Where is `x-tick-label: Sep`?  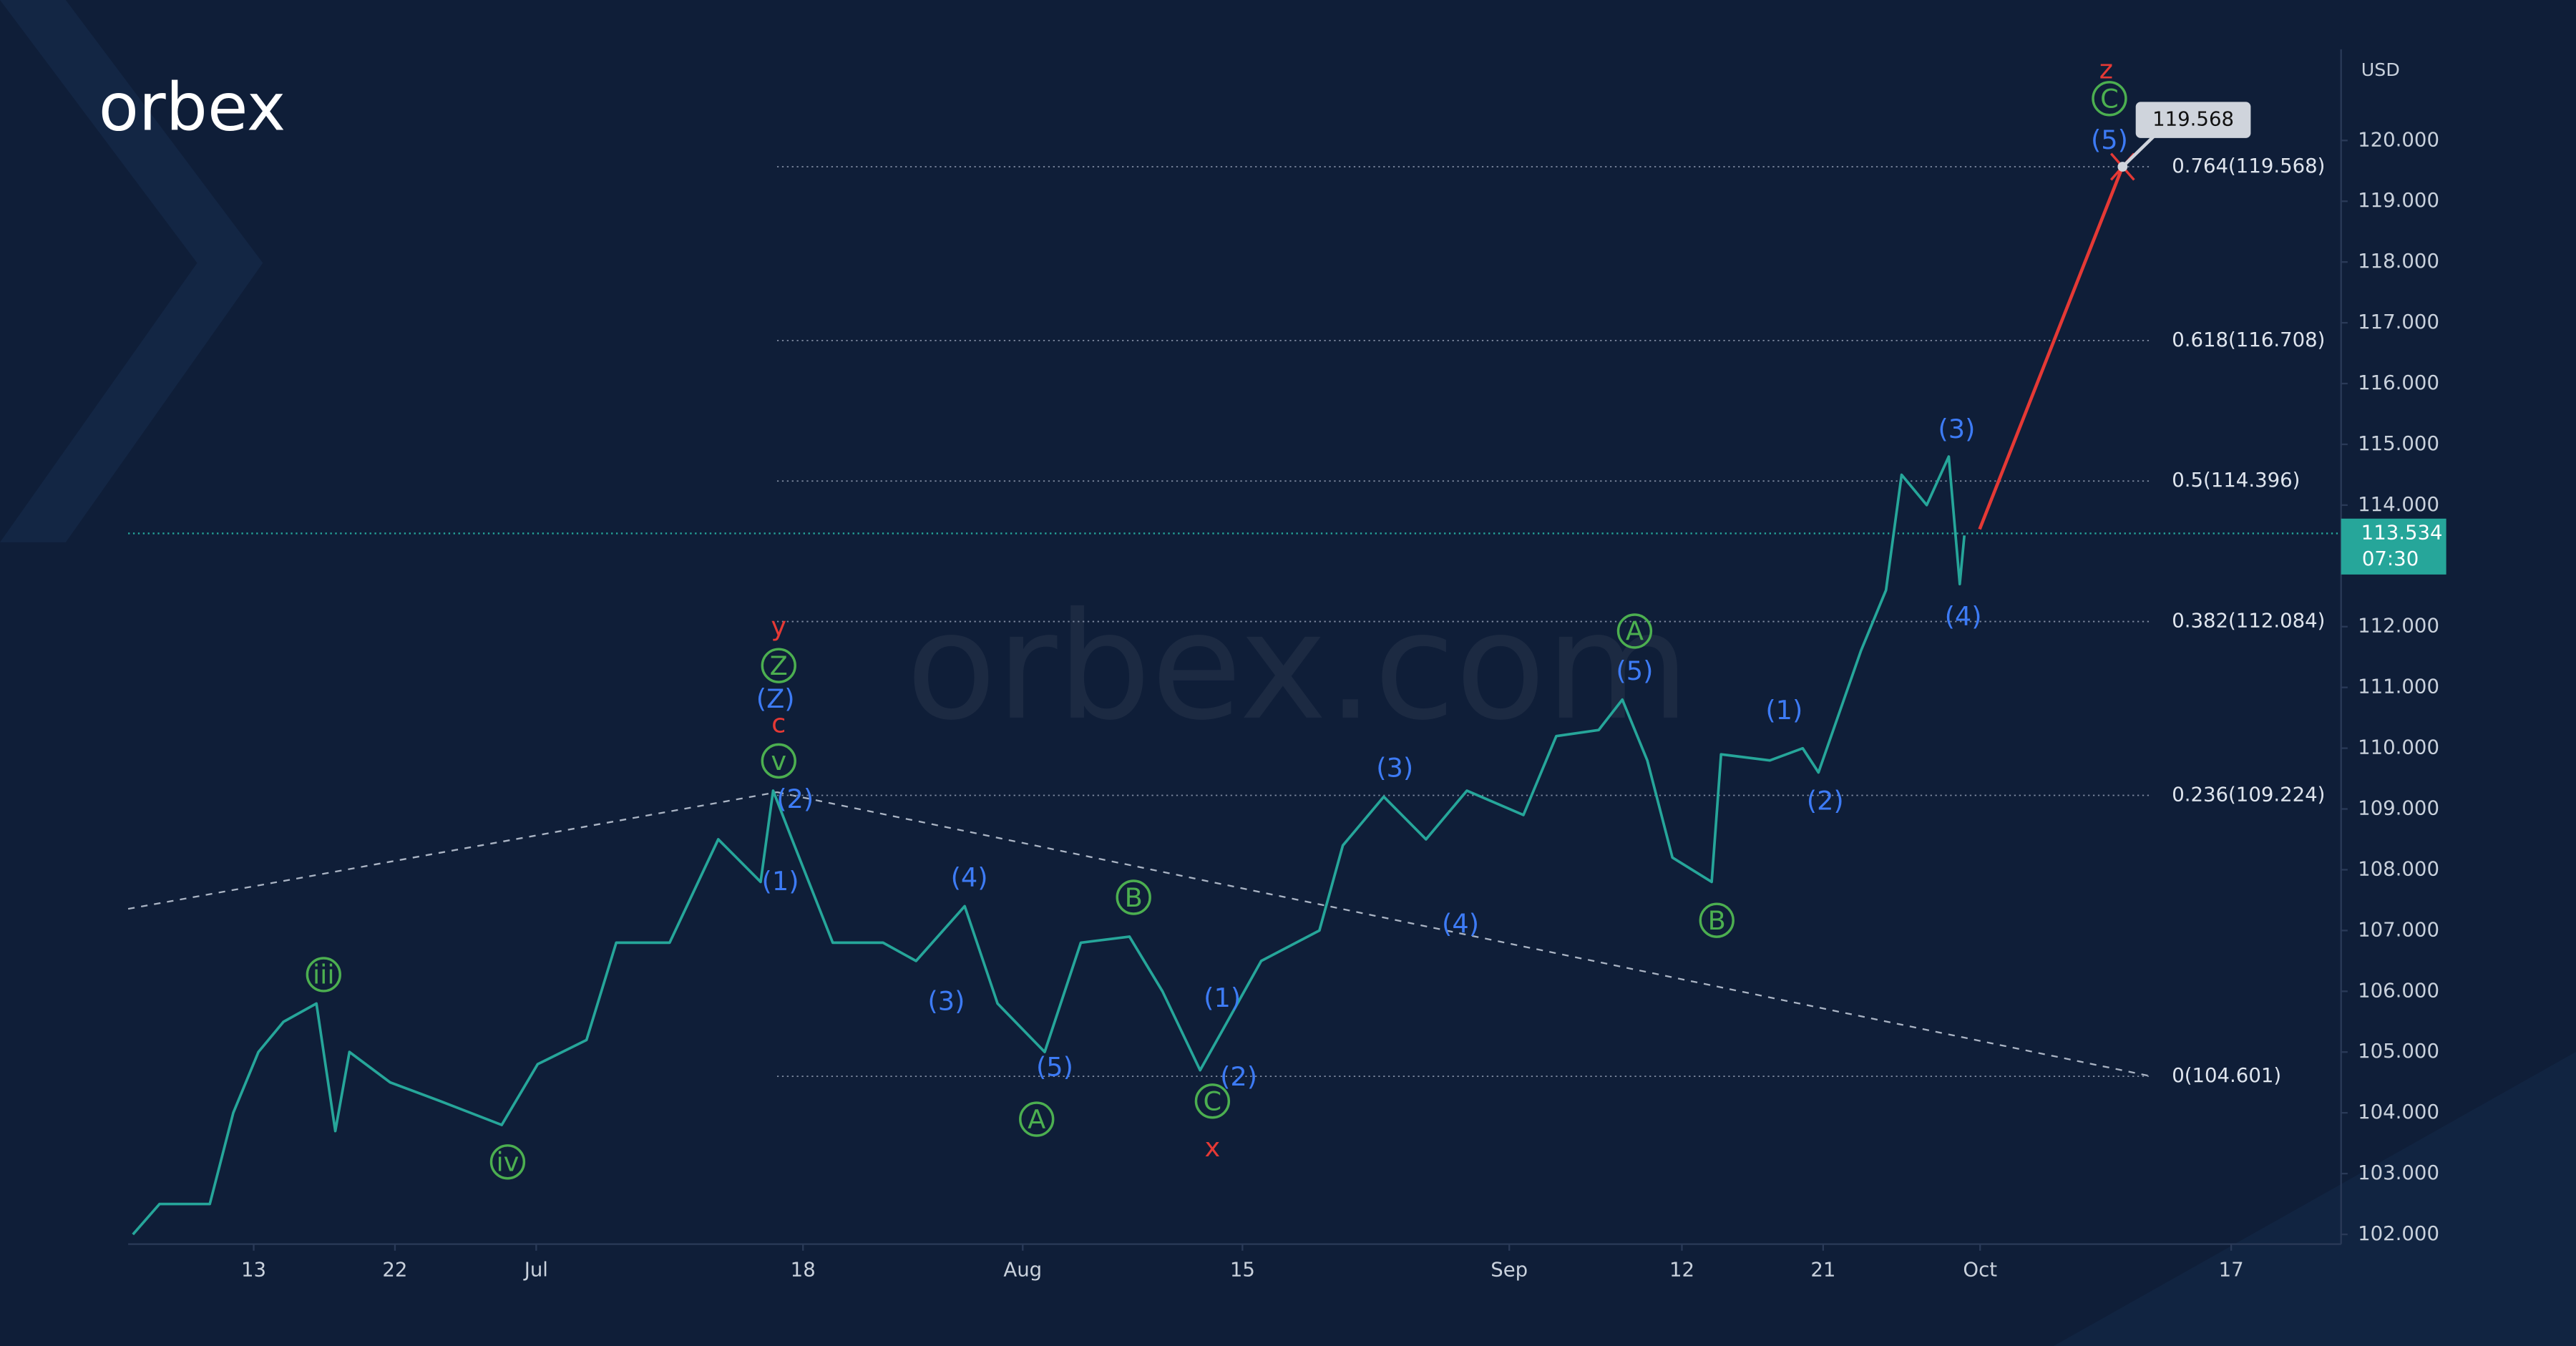 x-tick-label: Sep is located at coordinates (1509, 1269).